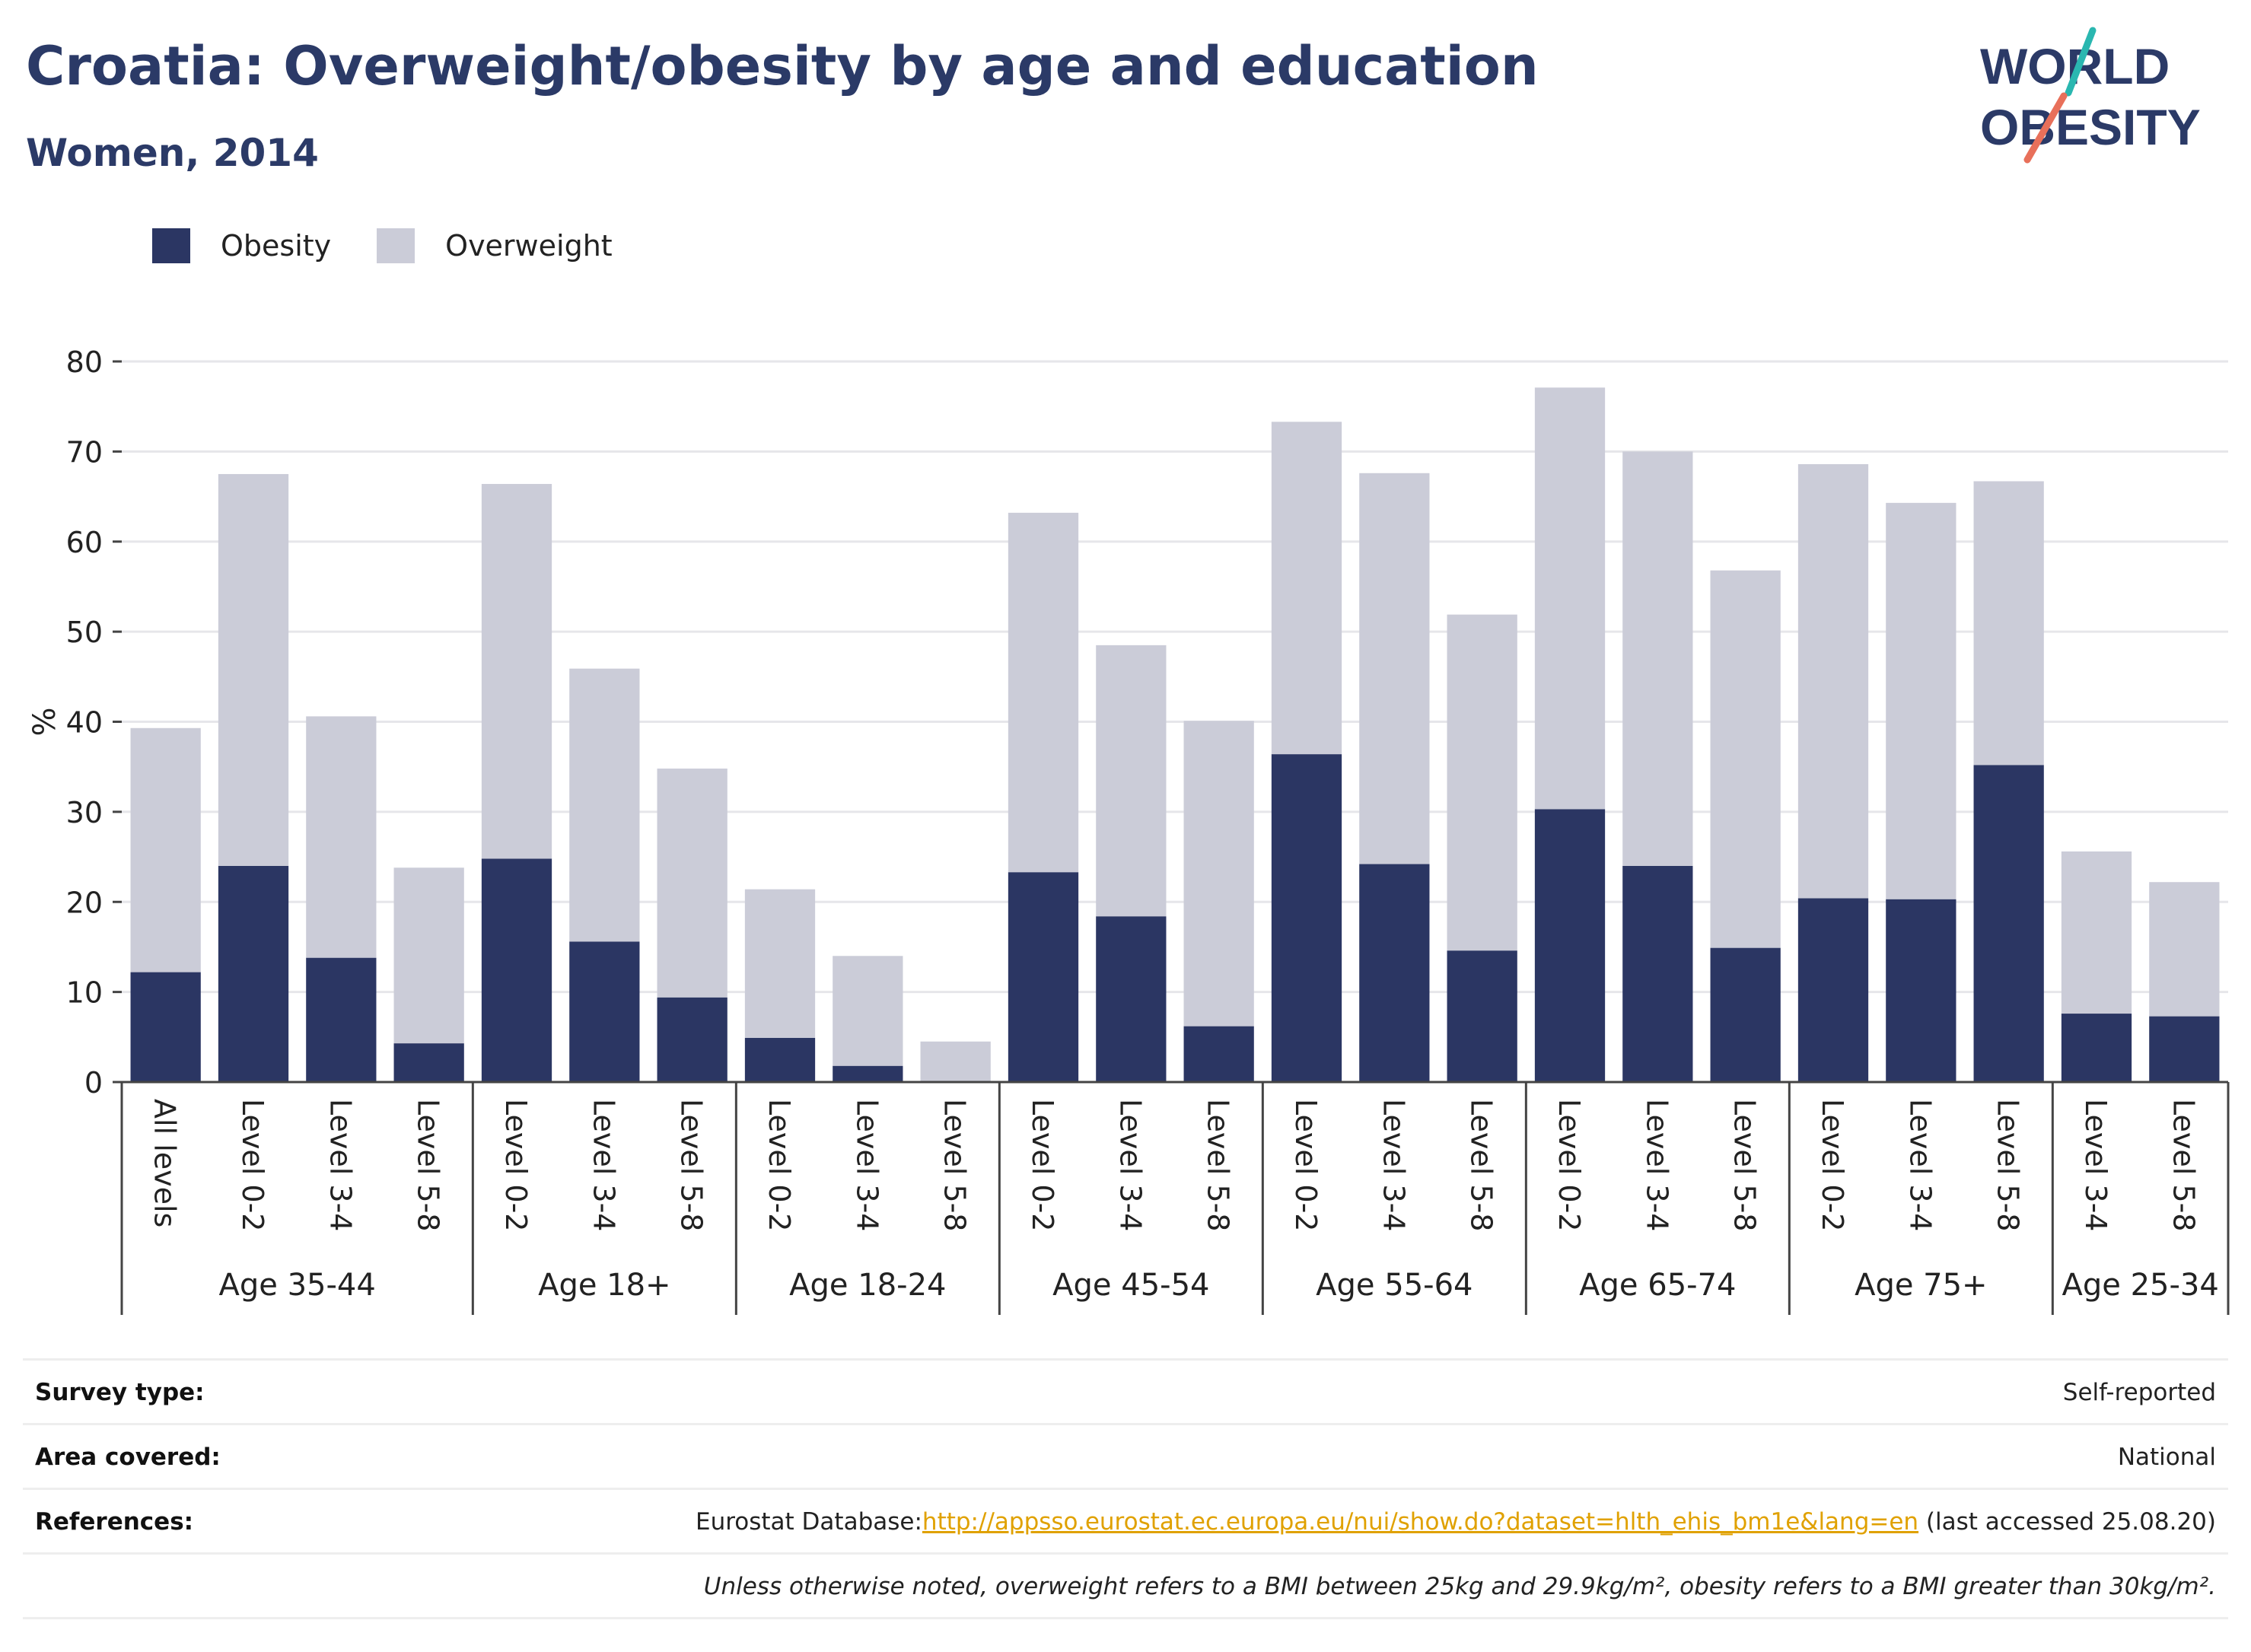 The width and height of the screenshot is (2251, 1652). What do you see at coordinates (808, 1522) in the screenshot?
I see `references-prefix: Eurostat Database:` at bounding box center [808, 1522].